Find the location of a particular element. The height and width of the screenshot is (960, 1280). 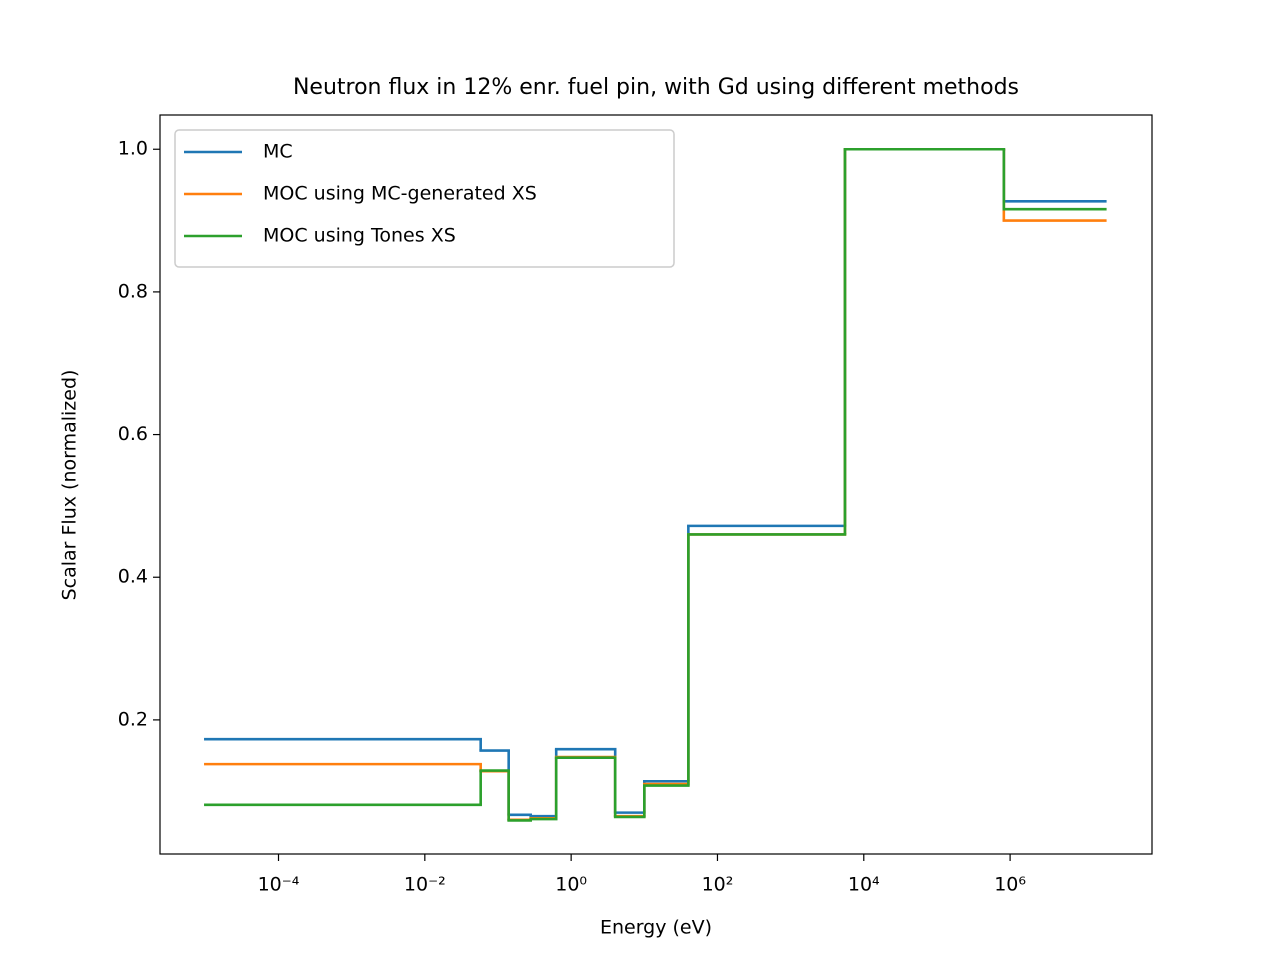

x-axis-label: Energy (eV) is located at coordinates (656, 928).